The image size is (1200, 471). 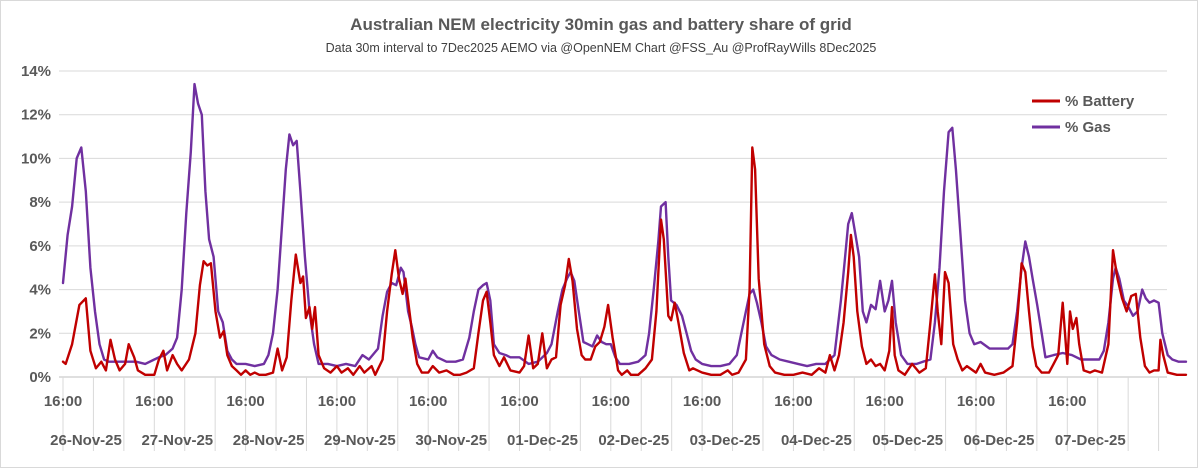 I want to click on x-date-label: 26-Nov-25, so click(x=86, y=440).